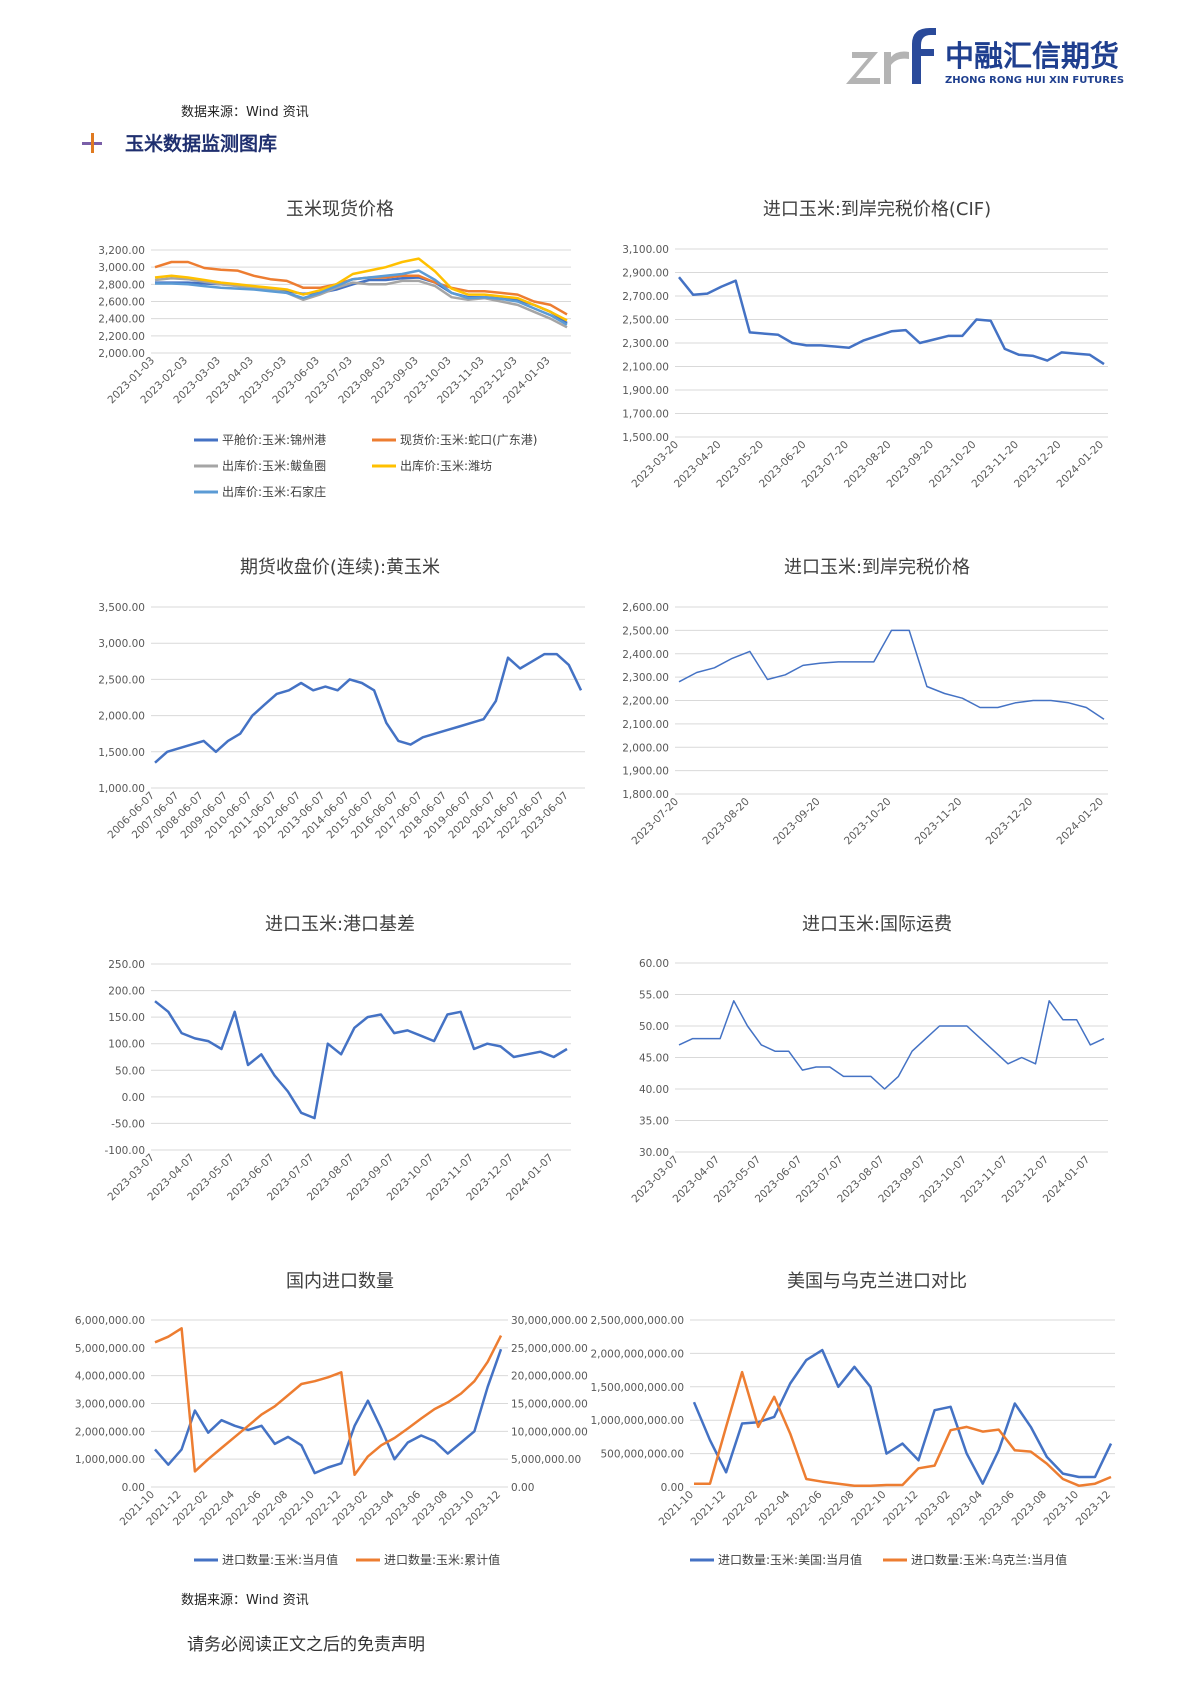 This screenshot has height=1683, width=1190. I want to click on legend-label: 出库价:玉米:鲅鱼圈, so click(274, 465).